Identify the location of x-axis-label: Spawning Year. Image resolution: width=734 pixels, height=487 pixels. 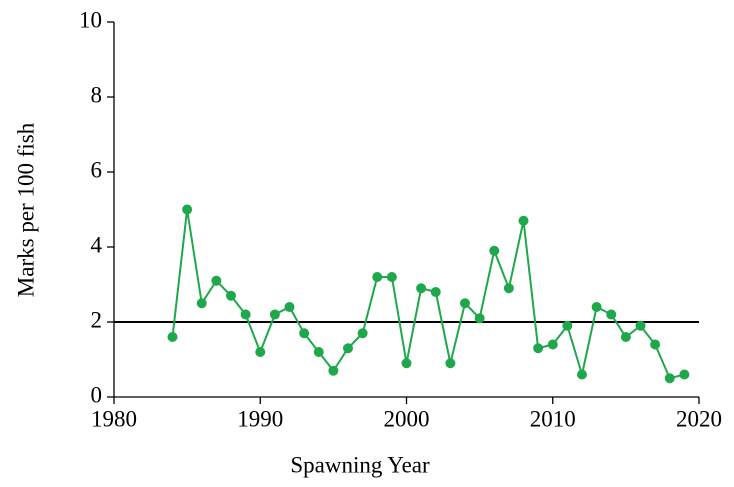
(360, 464).